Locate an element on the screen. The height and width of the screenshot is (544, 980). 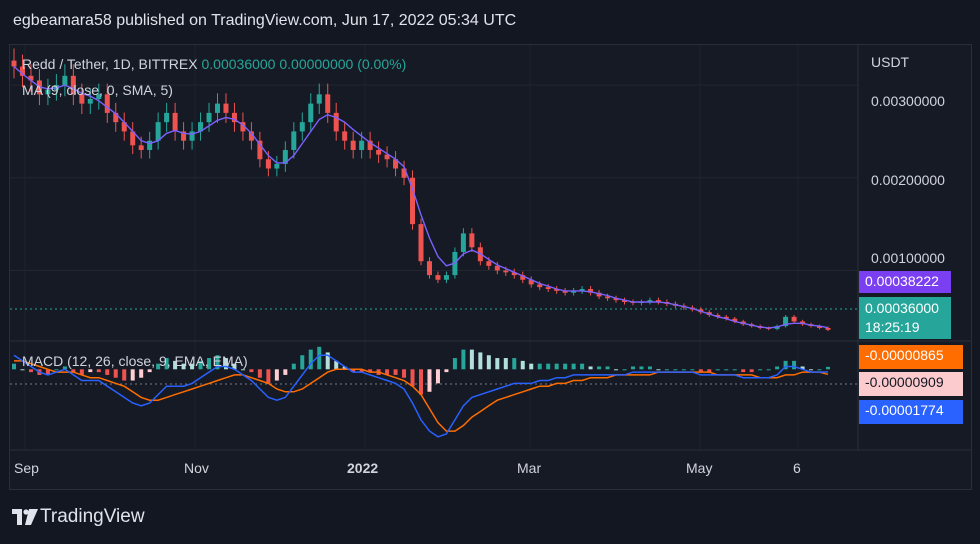
footer is located at coordinates (490, 518).